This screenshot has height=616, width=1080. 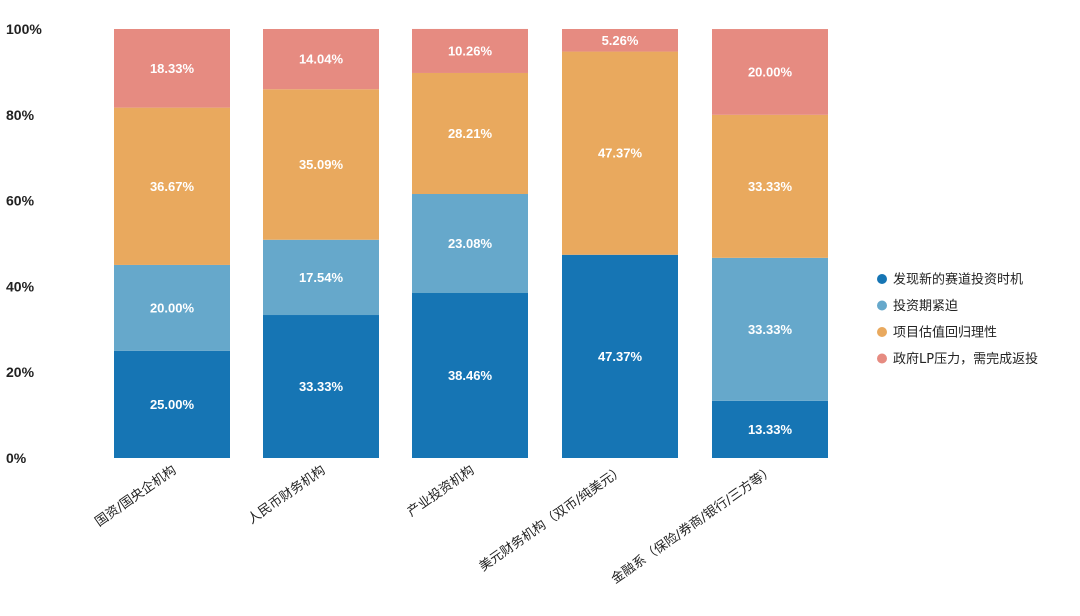 What do you see at coordinates (945, 333) in the screenshot?
I see `legend-label: 项目估值回归理性` at bounding box center [945, 333].